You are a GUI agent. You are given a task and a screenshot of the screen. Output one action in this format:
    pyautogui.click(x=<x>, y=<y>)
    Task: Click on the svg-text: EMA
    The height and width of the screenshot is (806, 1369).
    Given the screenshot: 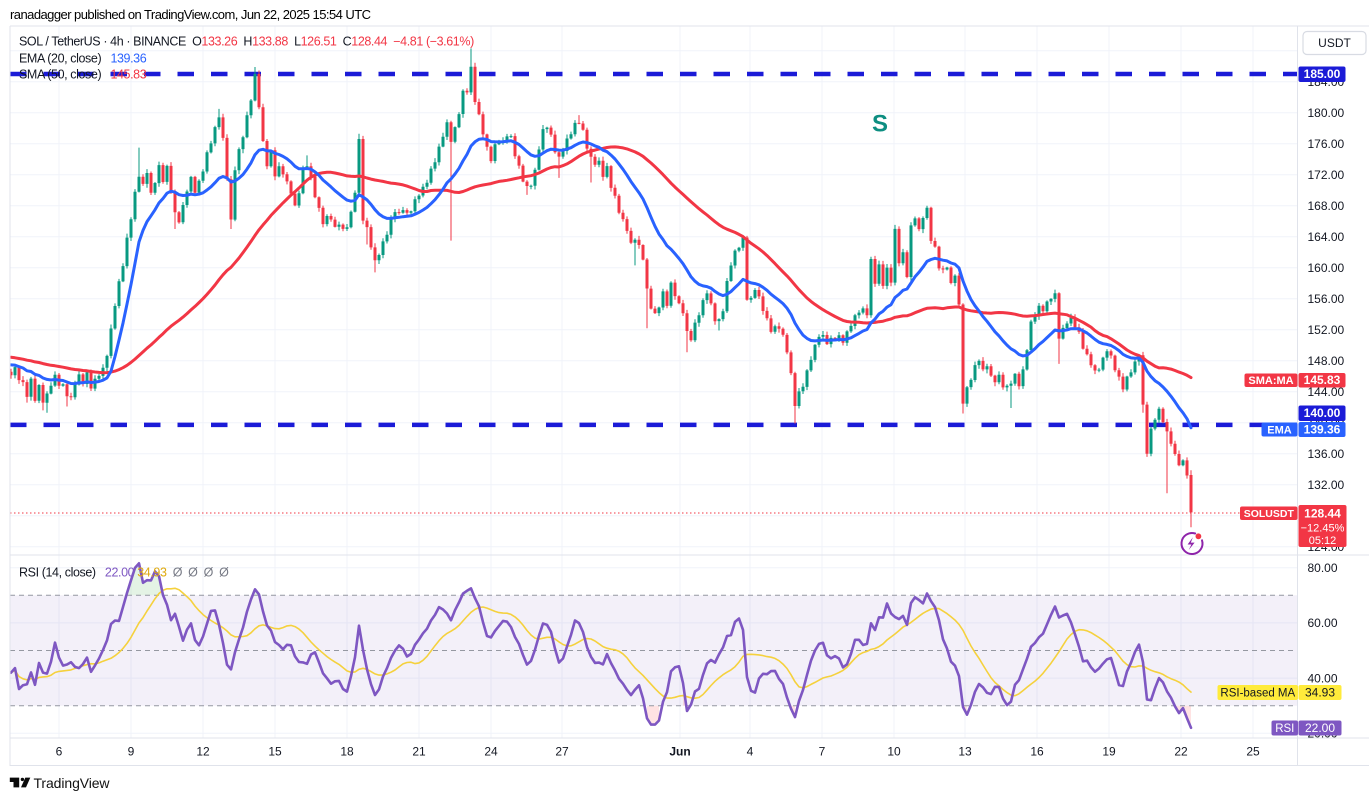 What is the action you would take?
    pyautogui.click(x=1279, y=431)
    